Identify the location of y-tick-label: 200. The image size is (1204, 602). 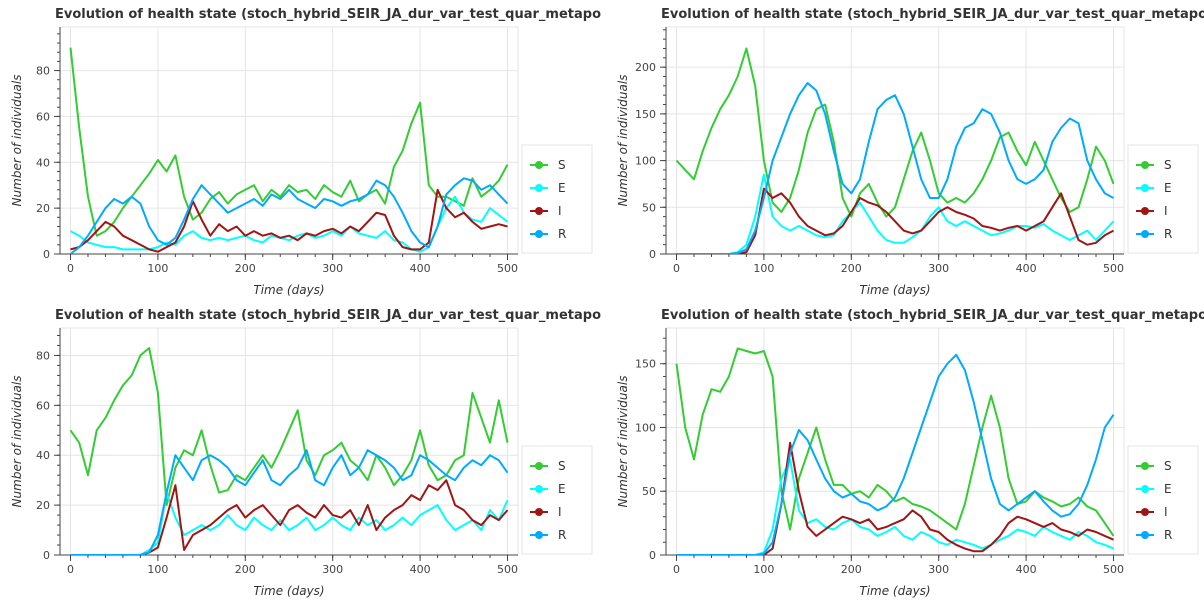
(645, 67).